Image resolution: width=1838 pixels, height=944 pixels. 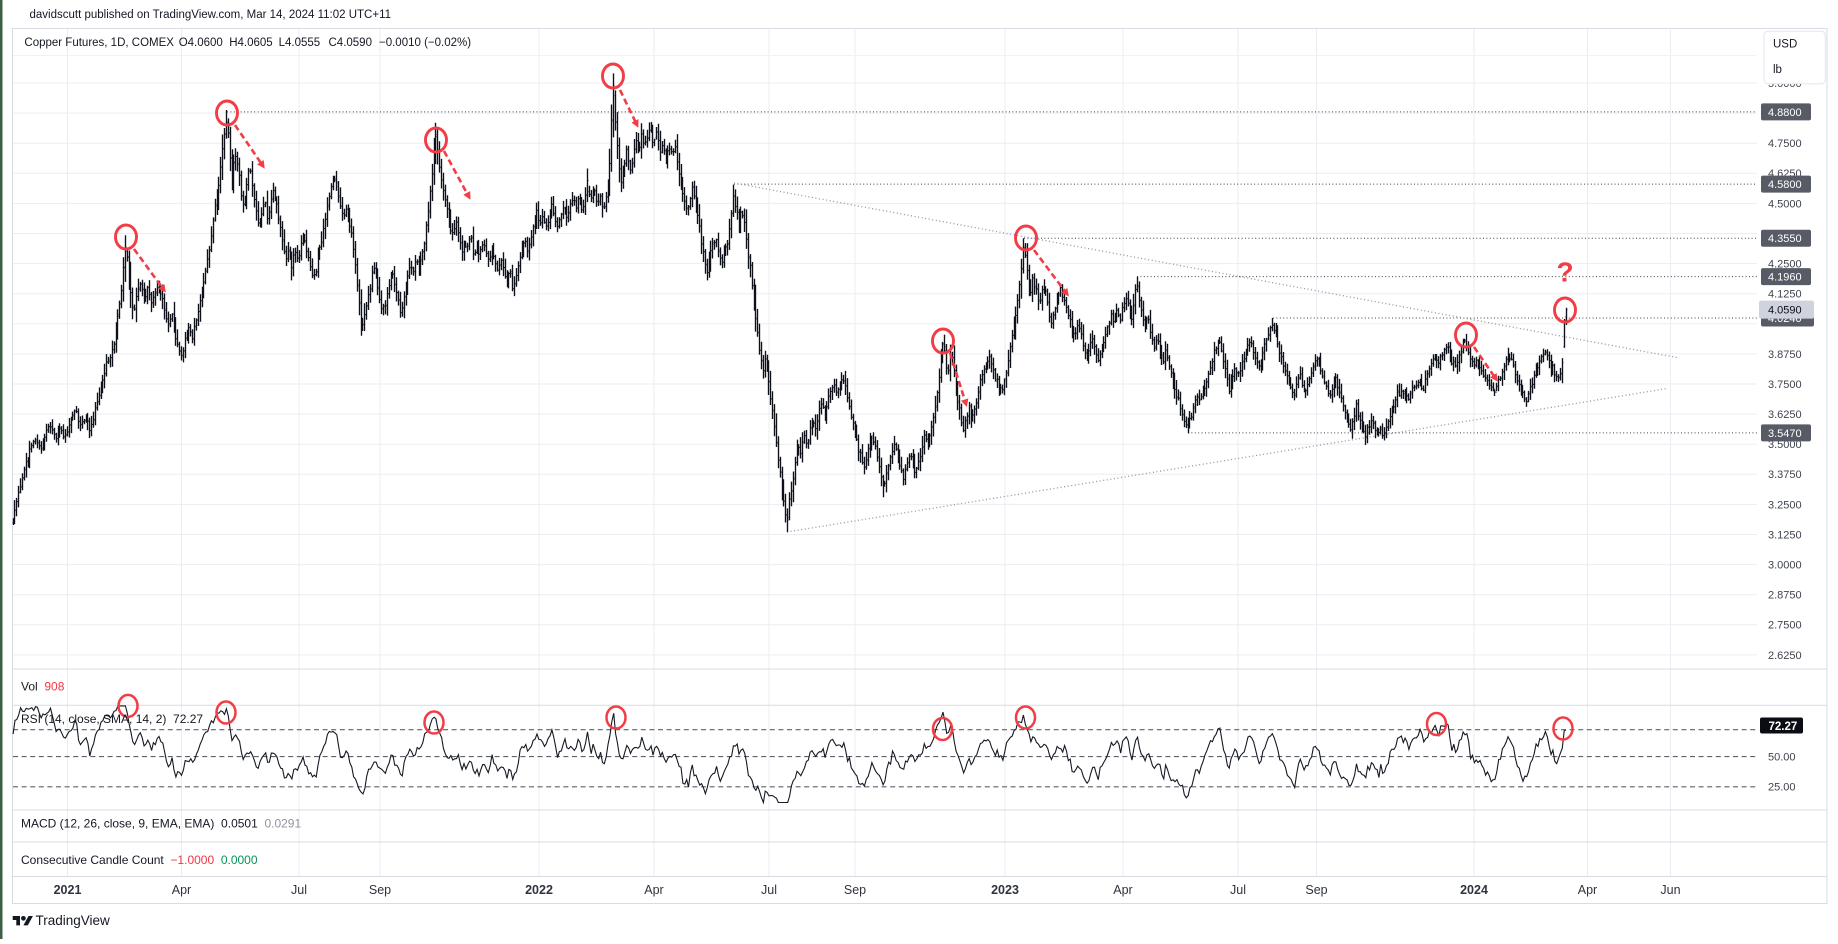 What do you see at coordinates (1783, 727) in the screenshot?
I see `svg-text: 72.27` at bounding box center [1783, 727].